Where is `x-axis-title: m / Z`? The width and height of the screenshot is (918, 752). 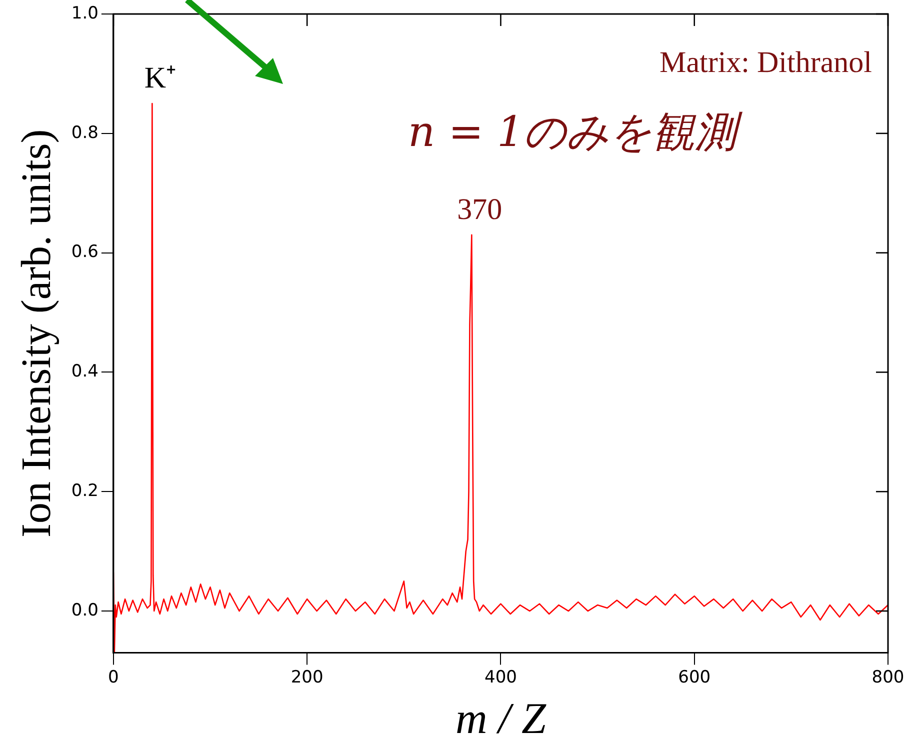
x-axis-title: m / Z is located at coordinates (500, 719).